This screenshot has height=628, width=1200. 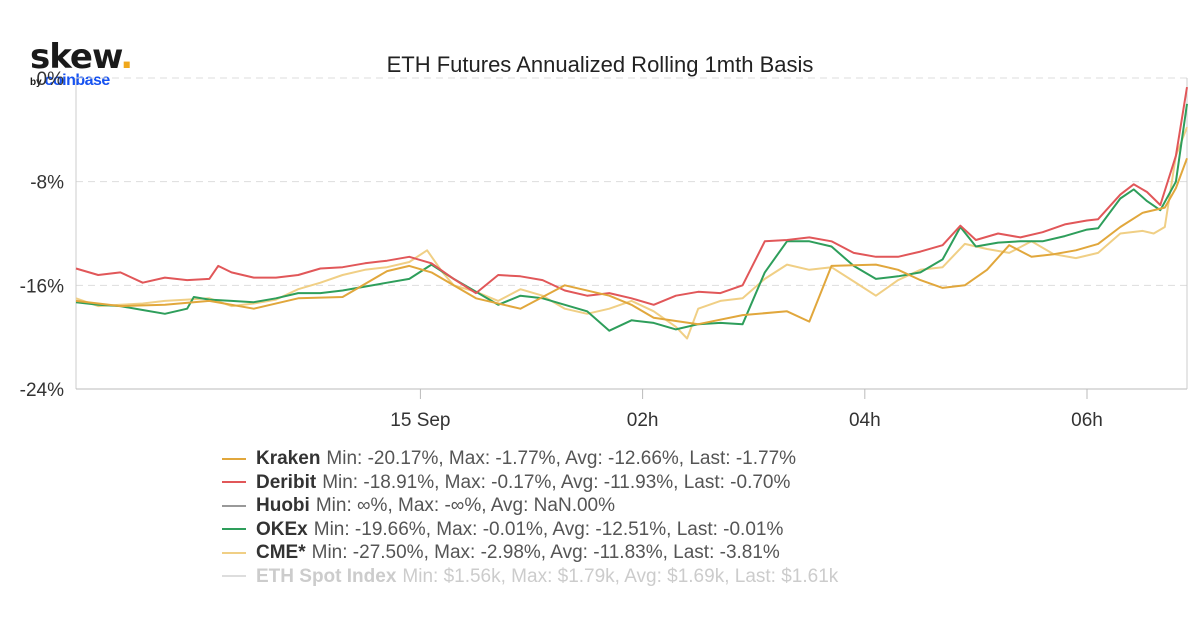 I want to click on y-tick-label: 0%, so click(x=51, y=79).